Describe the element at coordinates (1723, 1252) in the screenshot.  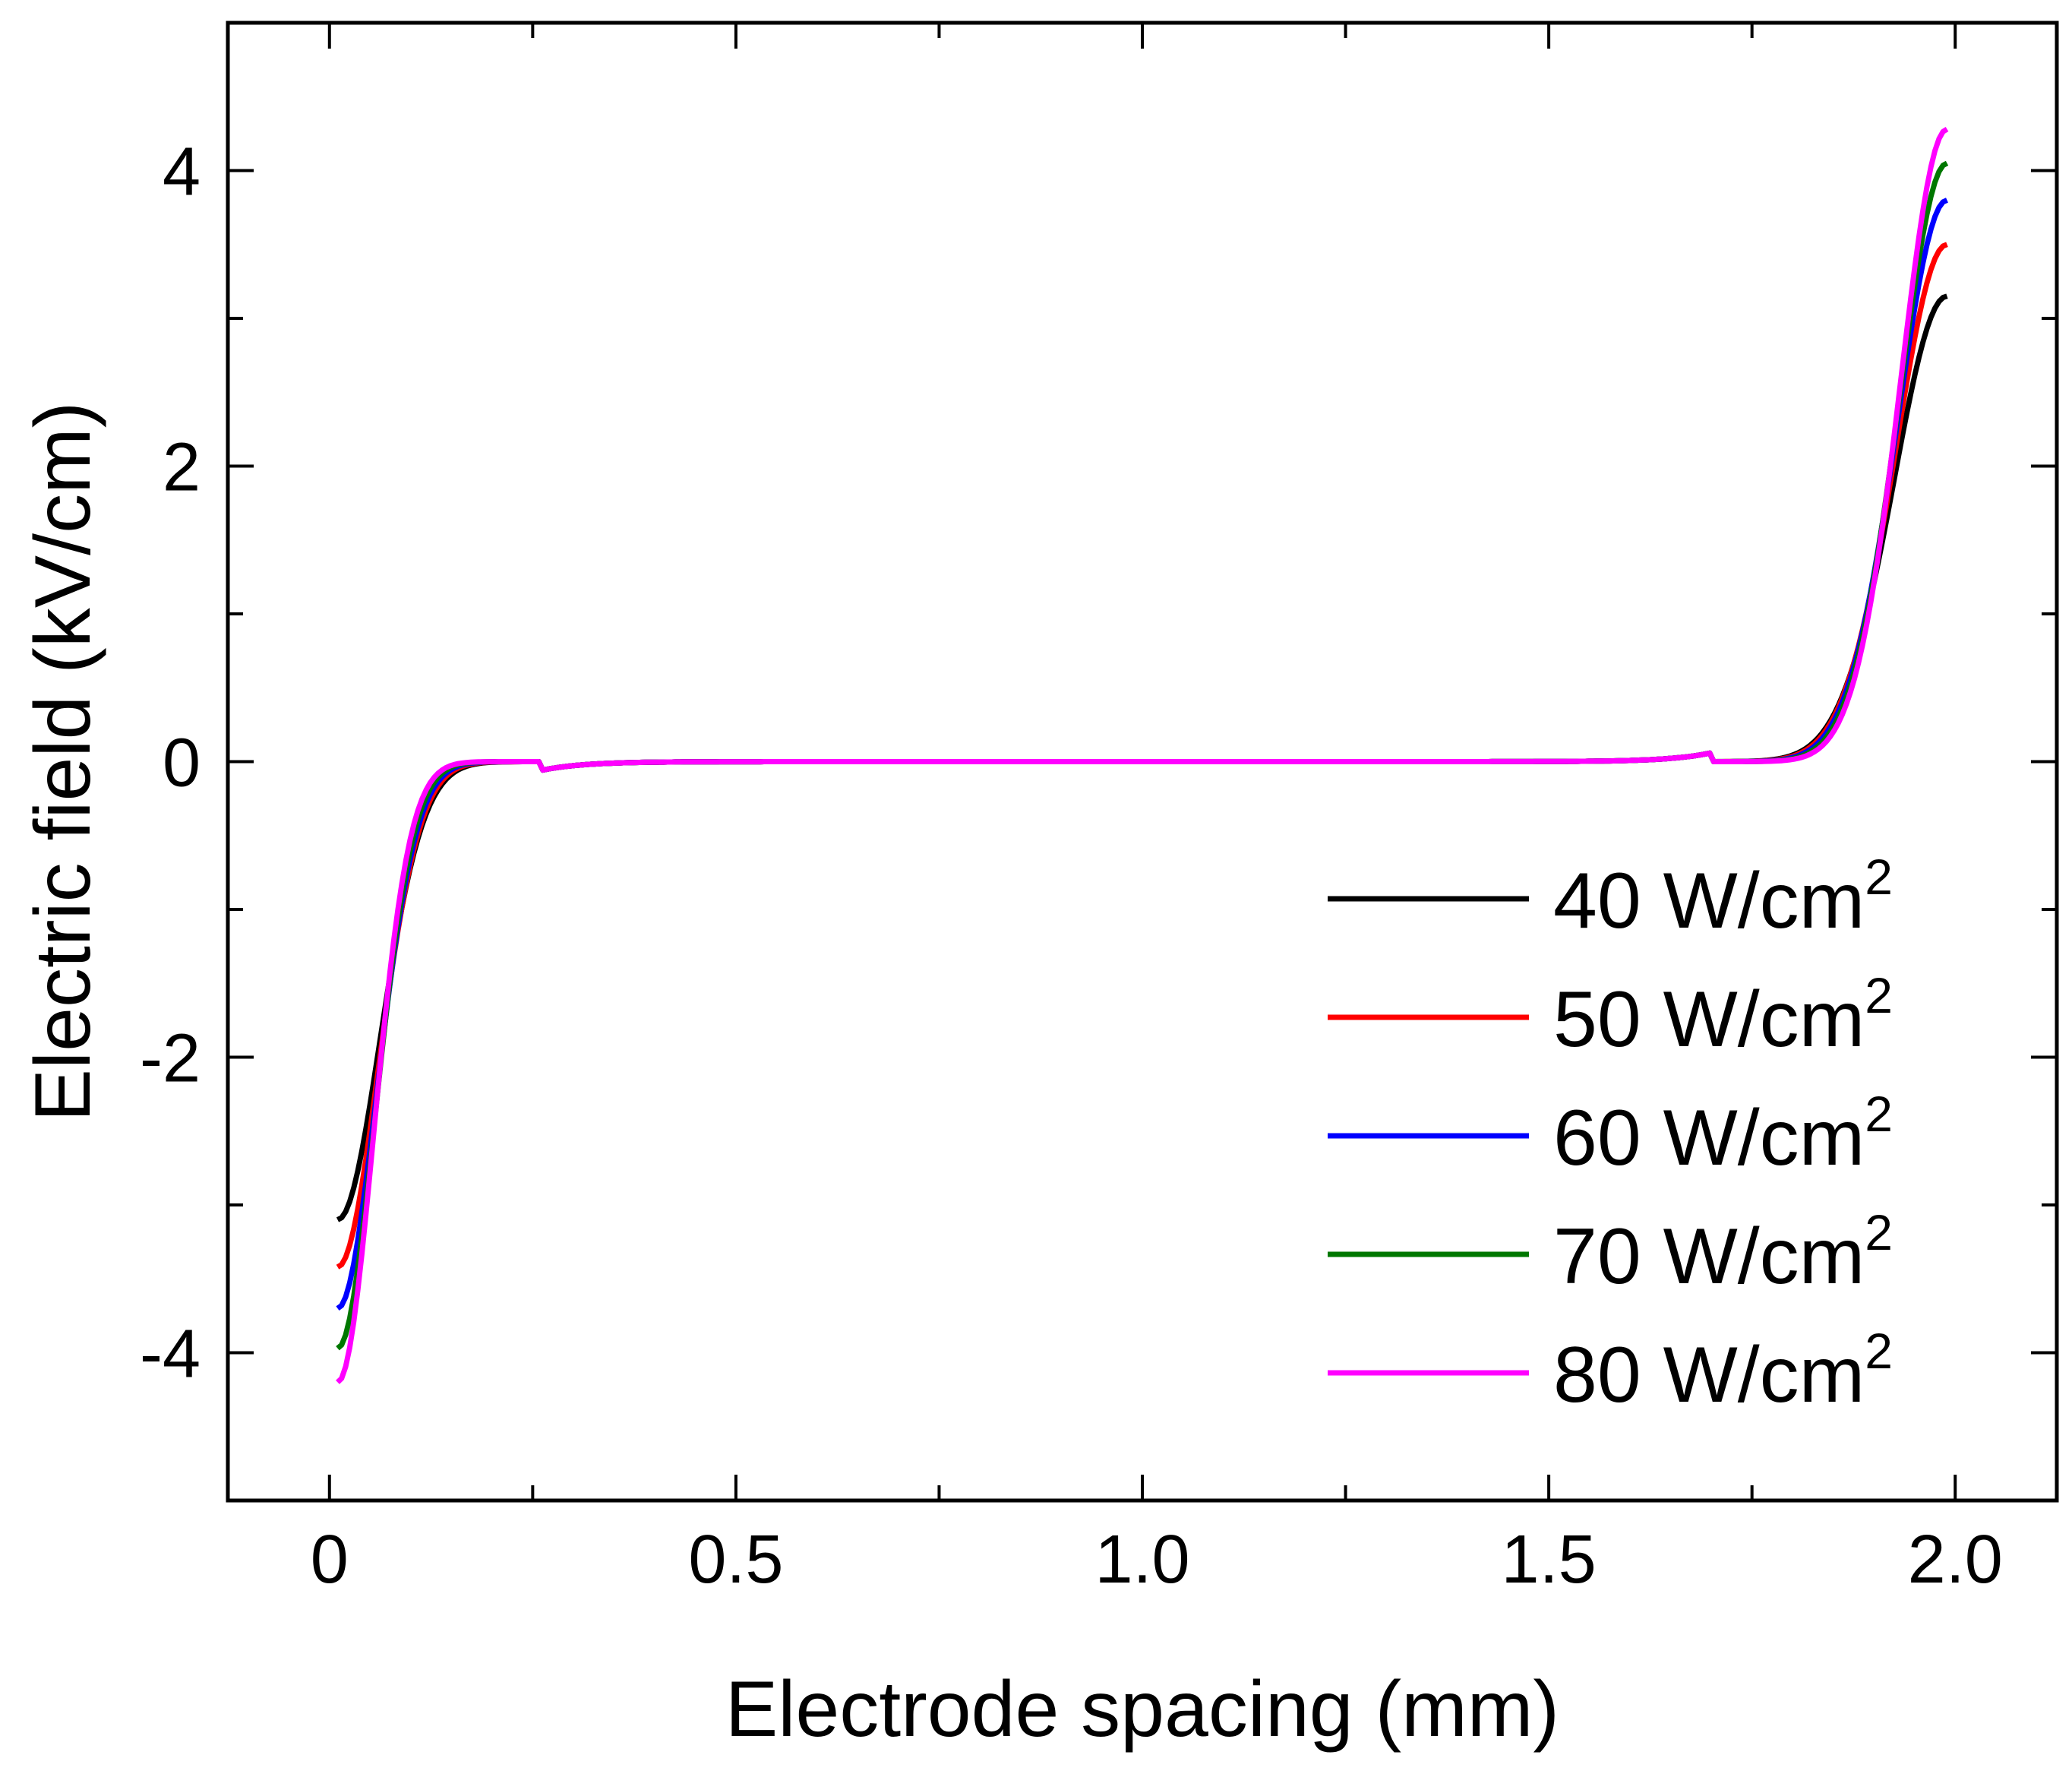
I see `legend-label-70: 70 W/cm2` at that location.